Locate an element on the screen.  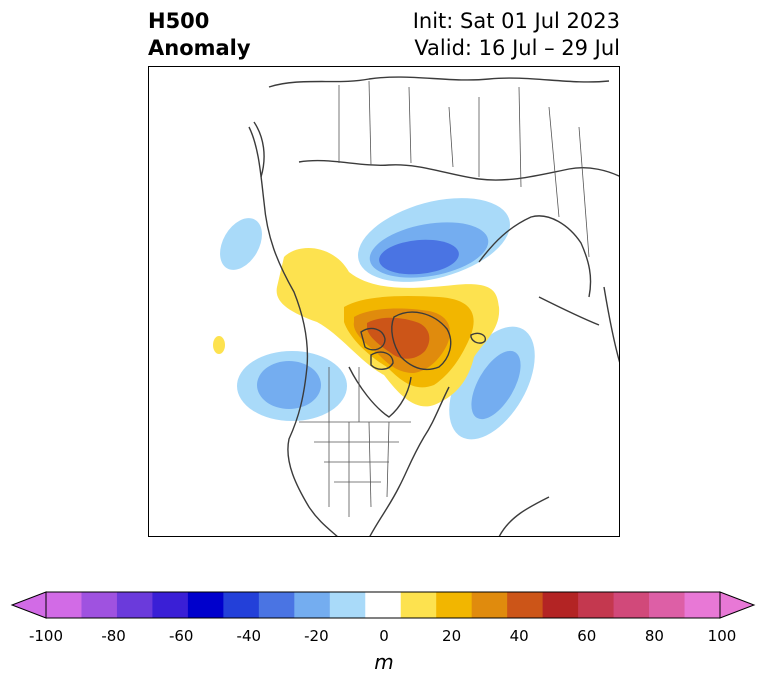
anomaly-negative-siberia is located at coordinates (434, 240).